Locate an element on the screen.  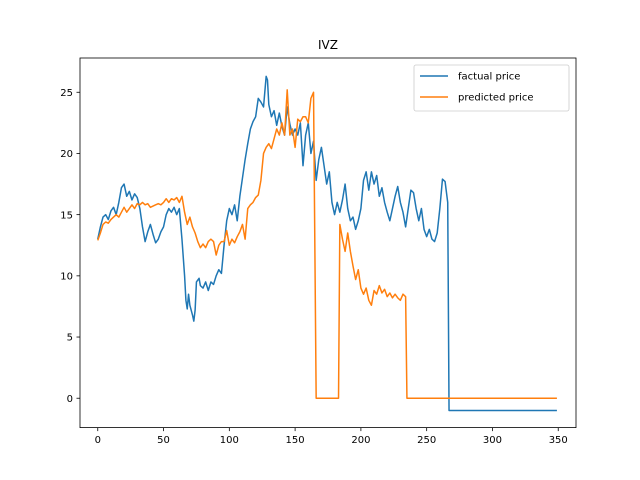
legend: factual price predicted price is located at coordinates (491, 88).